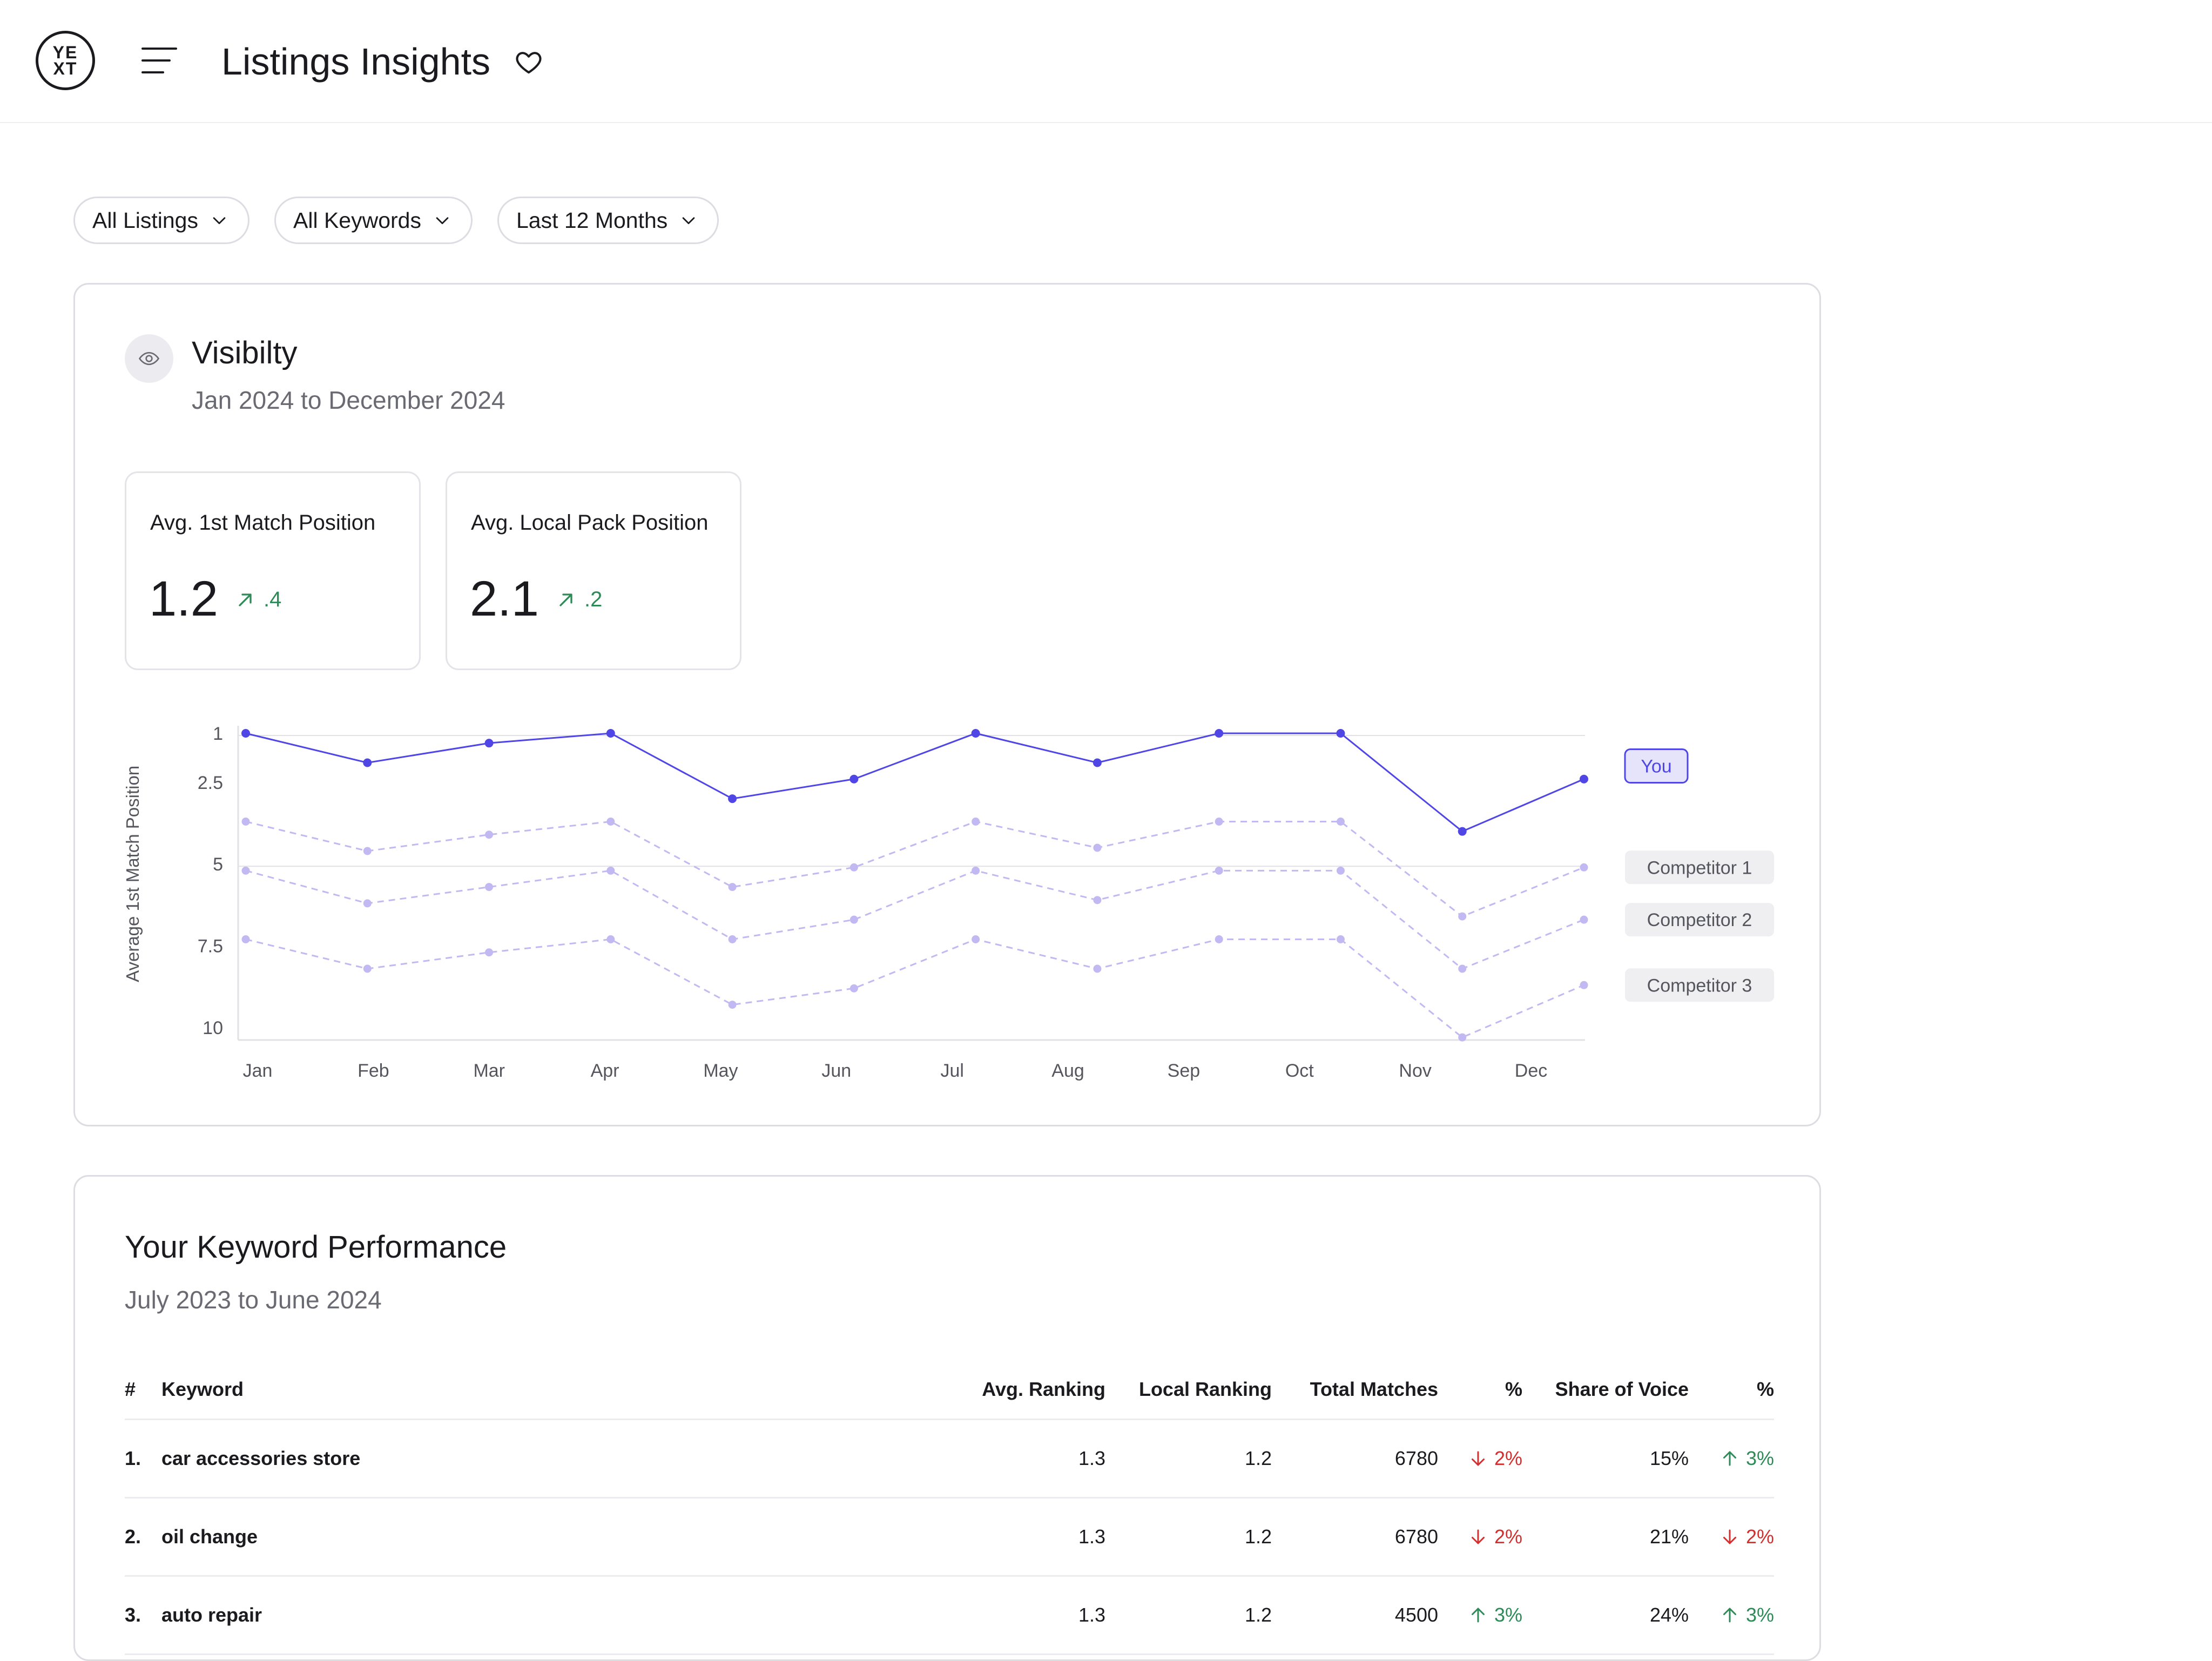  I want to click on series-line-you, so click(914, 782).